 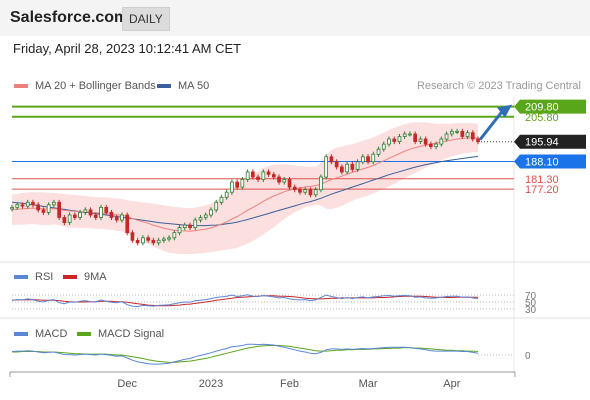 What do you see at coordinates (498, 86) in the screenshot?
I see `research-credit: Research © 2023 Trading Central` at bounding box center [498, 86].